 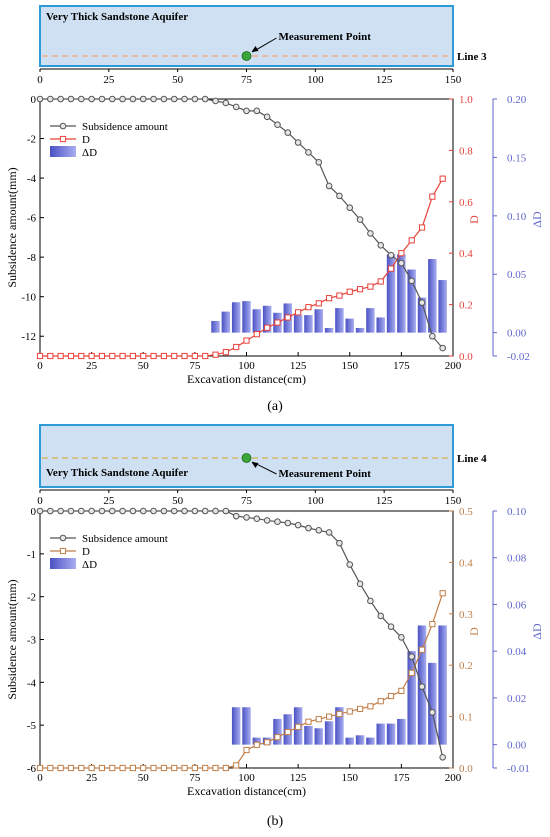 What do you see at coordinates (517, 652) in the screenshot?
I see `delta-d-tick-label: 0.04` at bounding box center [517, 652].